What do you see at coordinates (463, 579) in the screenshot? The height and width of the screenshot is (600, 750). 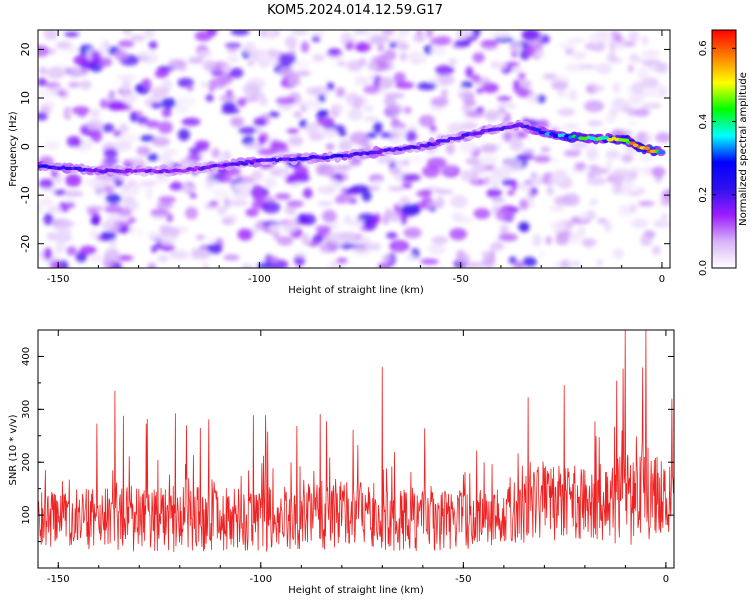 I see `x-tick-label: -50` at bounding box center [463, 579].